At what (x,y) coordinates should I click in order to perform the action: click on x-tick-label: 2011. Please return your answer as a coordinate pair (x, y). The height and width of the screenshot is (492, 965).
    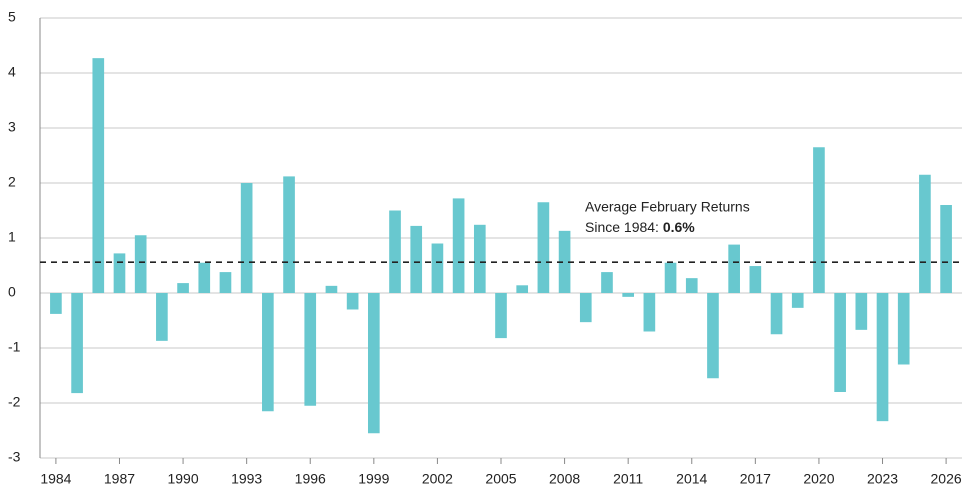
    Looking at the image, I should click on (628, 479).